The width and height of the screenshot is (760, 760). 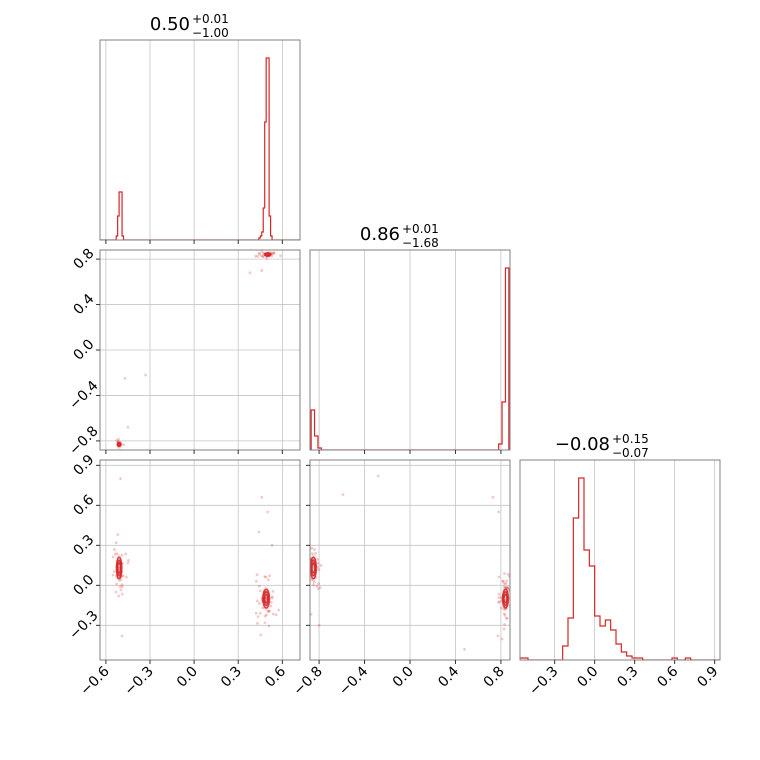 I want to click on panel-title: 0.86, so click(x=380, y=234).